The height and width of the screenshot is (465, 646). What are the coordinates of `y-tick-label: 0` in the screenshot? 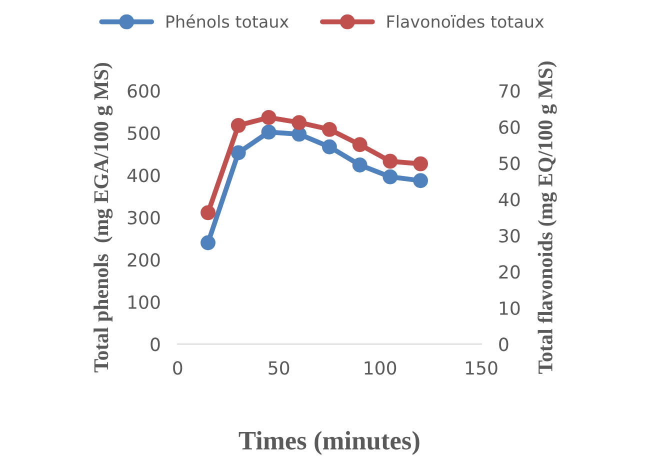 It's located at (155, 345).